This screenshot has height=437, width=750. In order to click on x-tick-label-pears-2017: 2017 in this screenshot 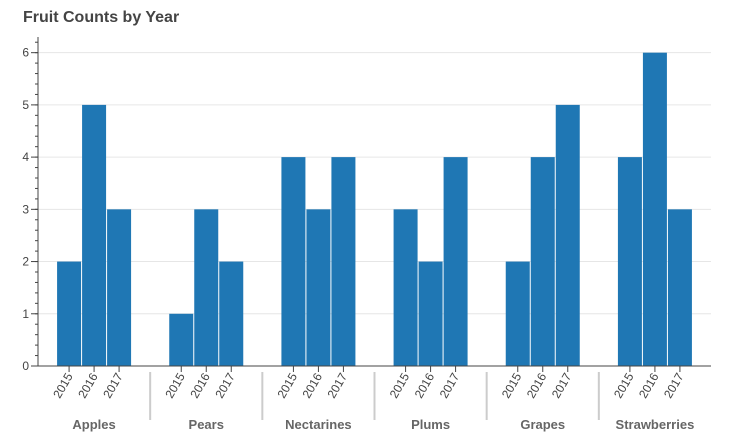, I will do `click(225, 385)`.